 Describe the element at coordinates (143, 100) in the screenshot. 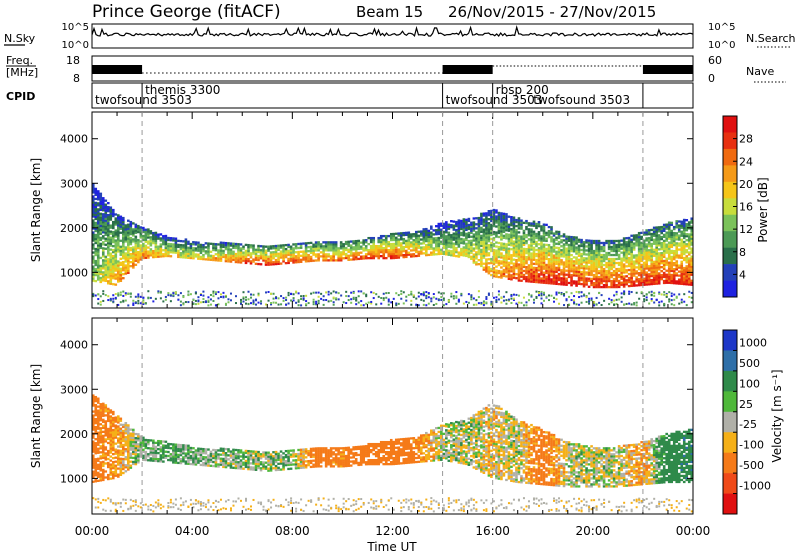

I see `cpid-program-label: twofsound 3503` at that location.